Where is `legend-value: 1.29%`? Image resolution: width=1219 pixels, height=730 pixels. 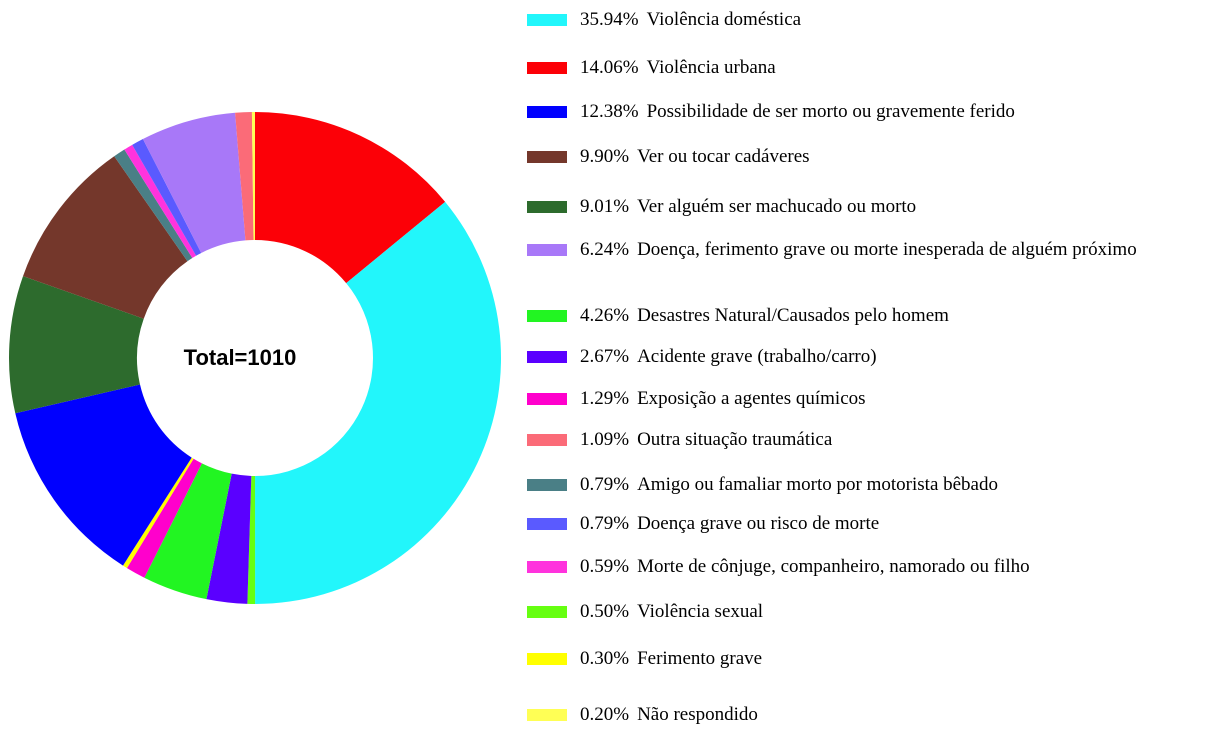 legend-value: 1.29% is located at coordinates (605, 398).